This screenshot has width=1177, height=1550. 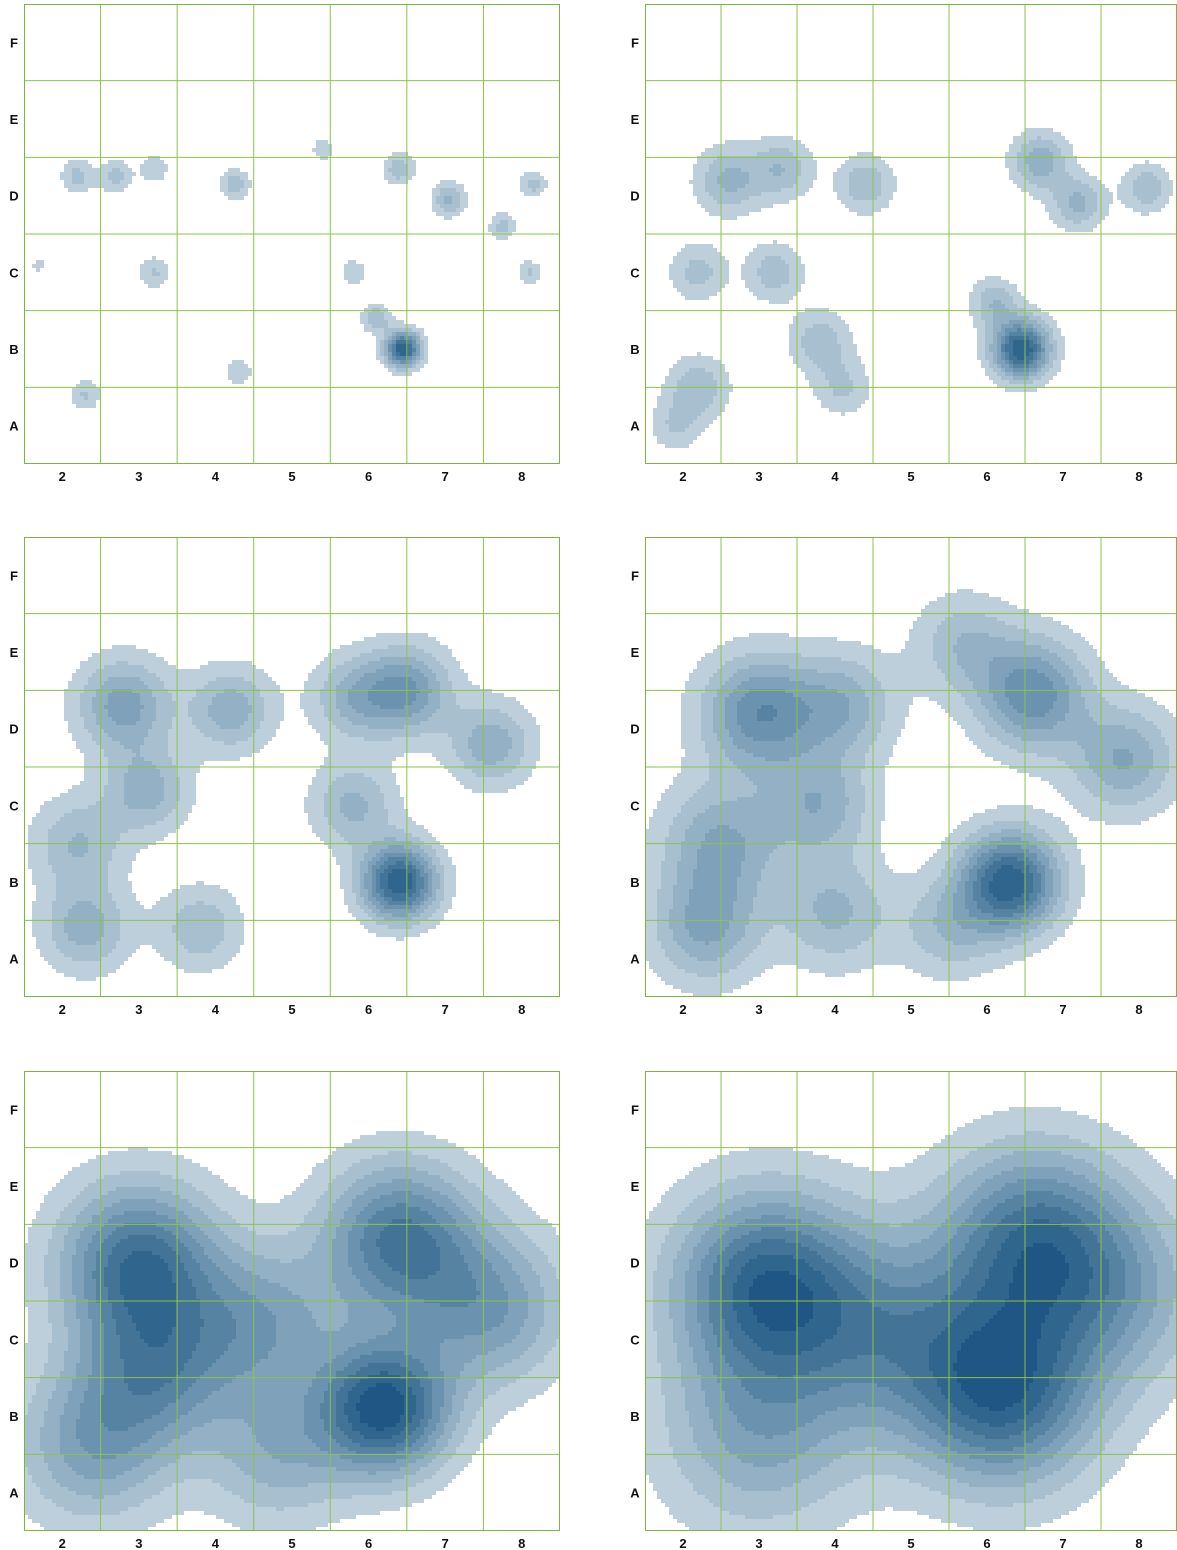 What do you see at coordinates (445, 1543) in the screenshot?
I see `x-tick-label: 7` at bounding box center [445, 1543].